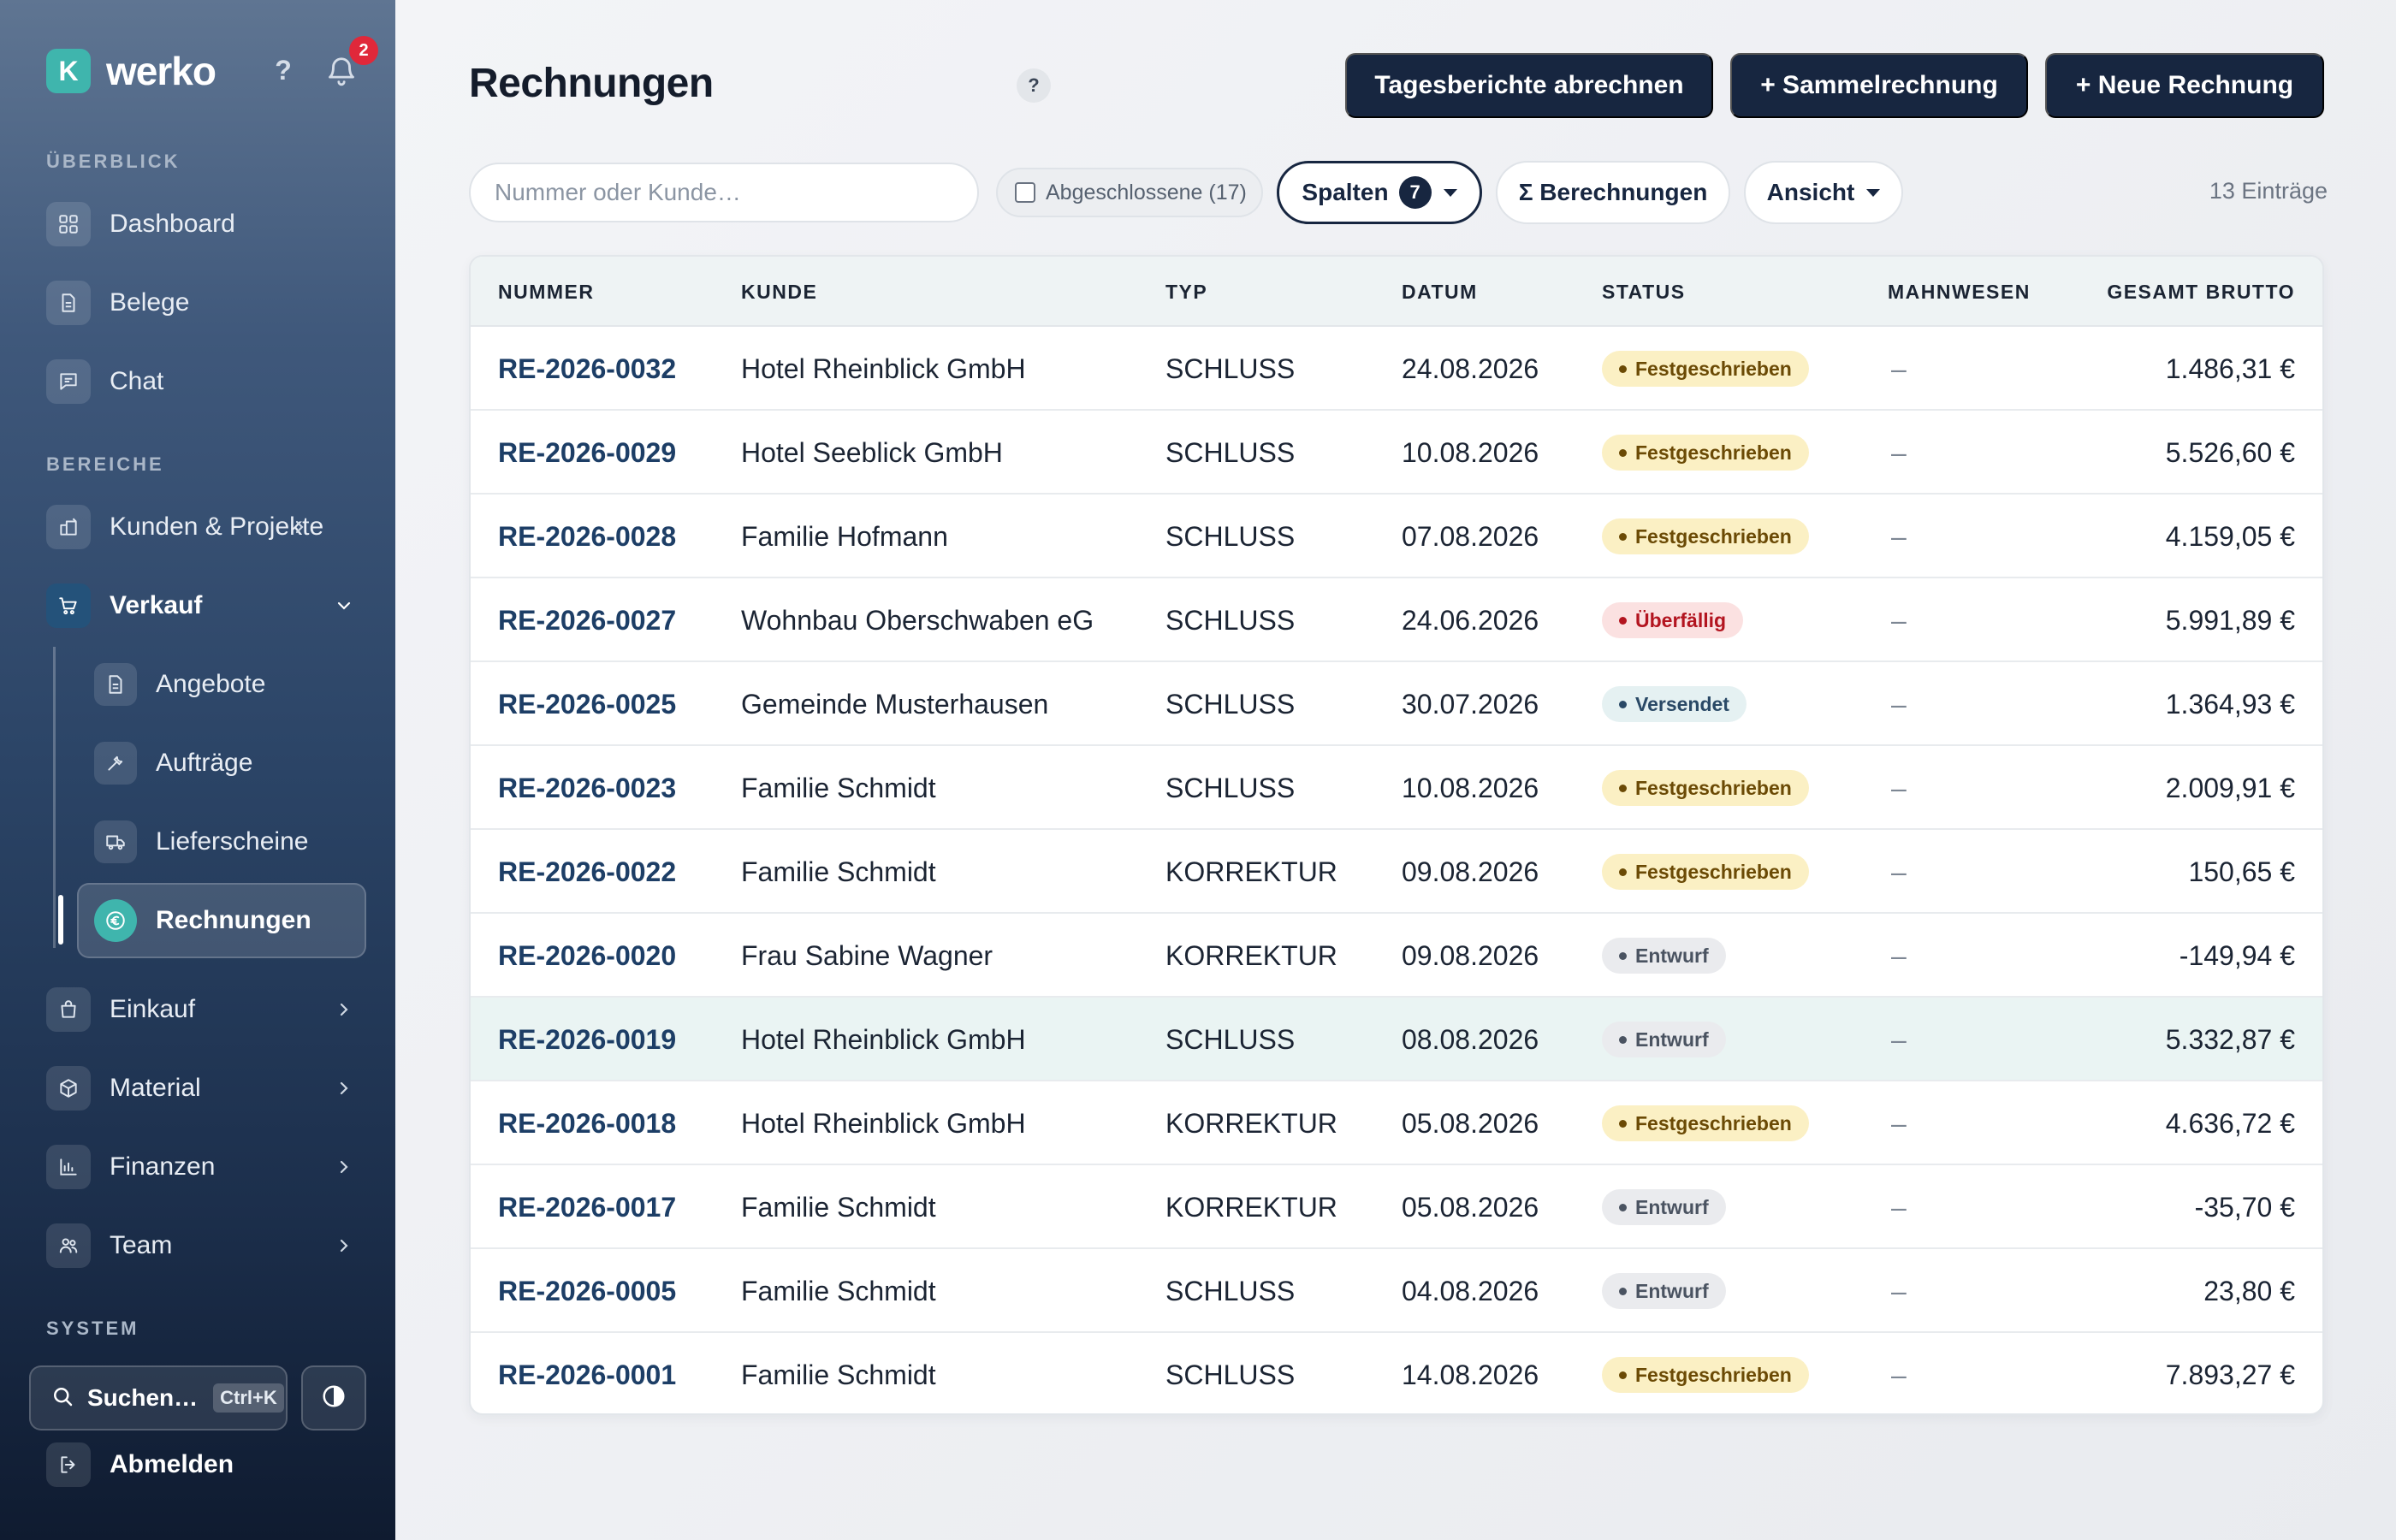 The image size is (2396, 1540). What do you see at coordinates (153, 1009) in the screenshot?
I see `sidebar-item-label: Einkauf` at bounding box center [153, 1009].